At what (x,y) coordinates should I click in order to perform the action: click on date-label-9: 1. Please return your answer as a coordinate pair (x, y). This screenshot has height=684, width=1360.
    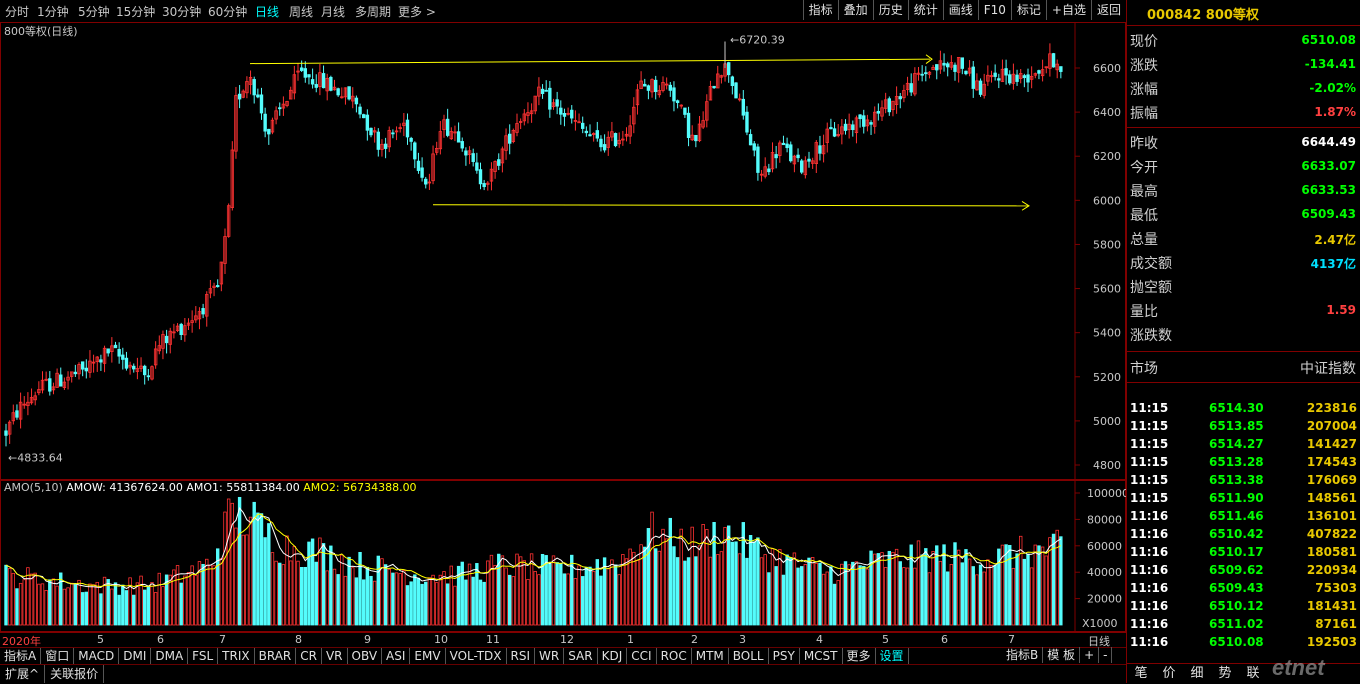
    Looking at the image, I should click on (630, 639).